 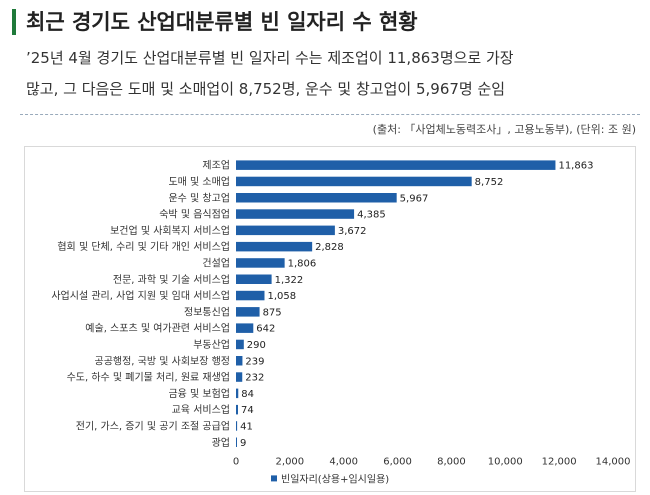 I want to click on legend-swatch, so click(x=274, y=478).